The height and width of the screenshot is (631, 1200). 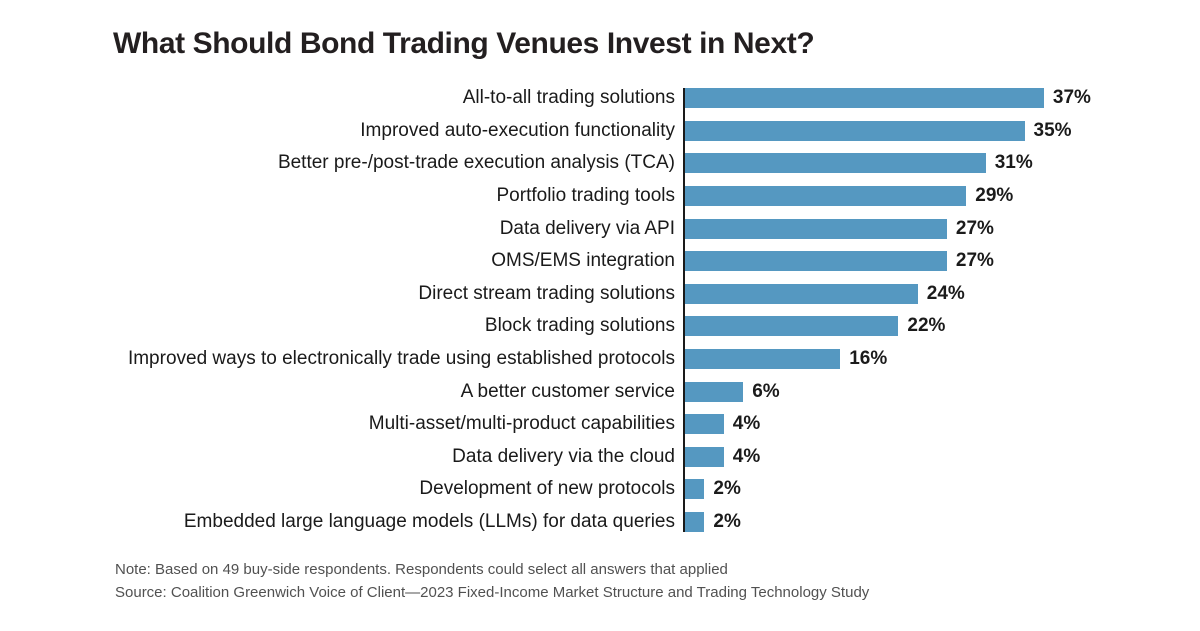 What do you see at coordinates (586, 196) in the screenshot?
I see `category-label: Portfolio trading tools` at bounding box center [586, 196].